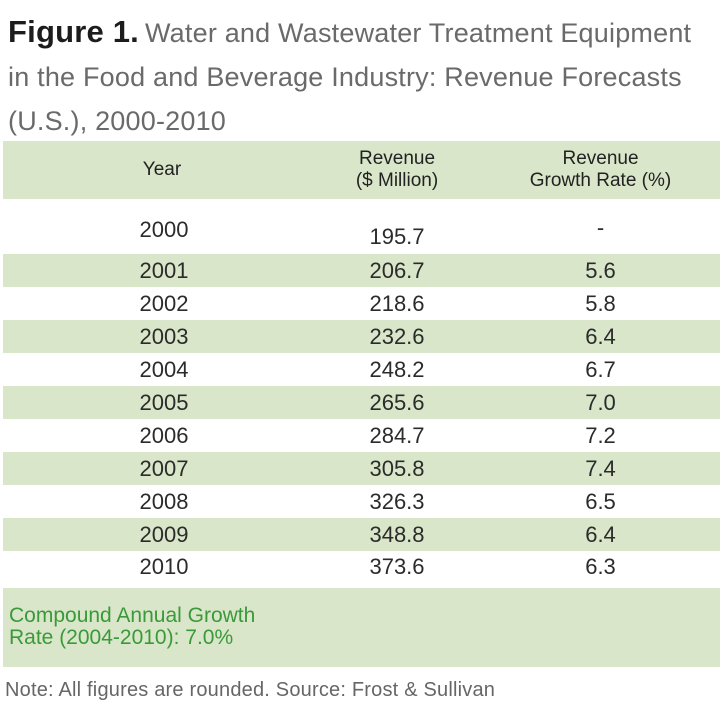  I want to click on growth-cell: -, so click(600, 227).